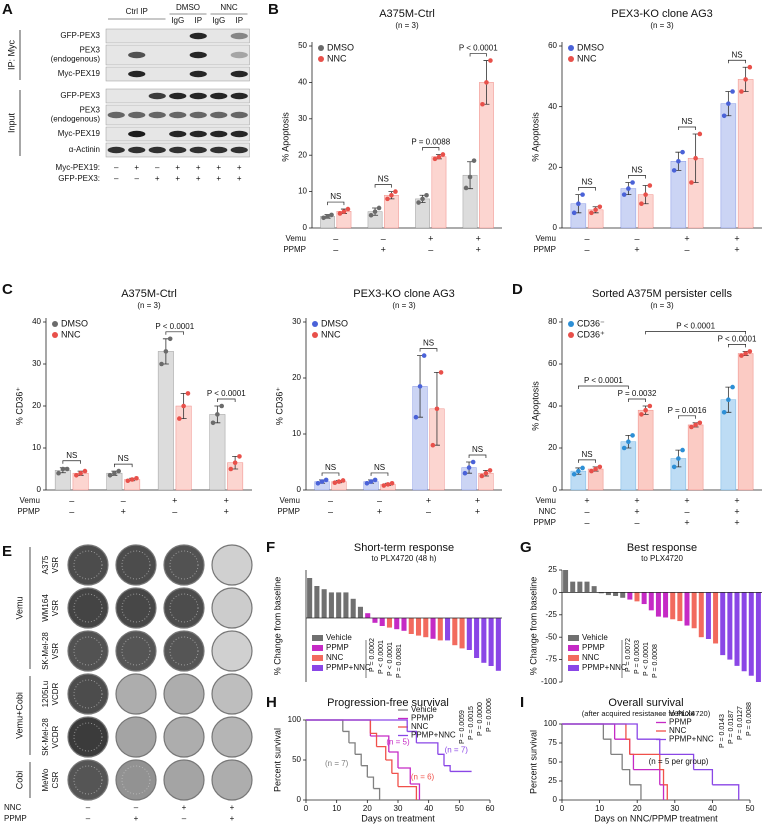 This screenshot has width=768, height=825. What do you see at coordinates (398, 808) in the screenshot?
I see `x-tick-label: 30` at bounding box center [398, 808].